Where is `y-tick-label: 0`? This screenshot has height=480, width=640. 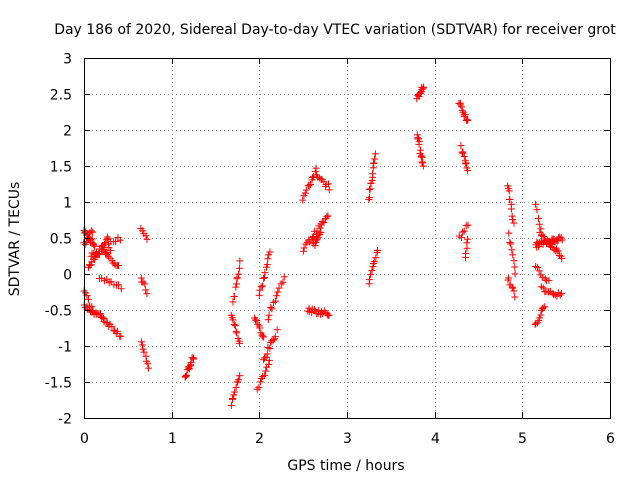
y-tick-label: 0 is located at coordinates (67, 276).